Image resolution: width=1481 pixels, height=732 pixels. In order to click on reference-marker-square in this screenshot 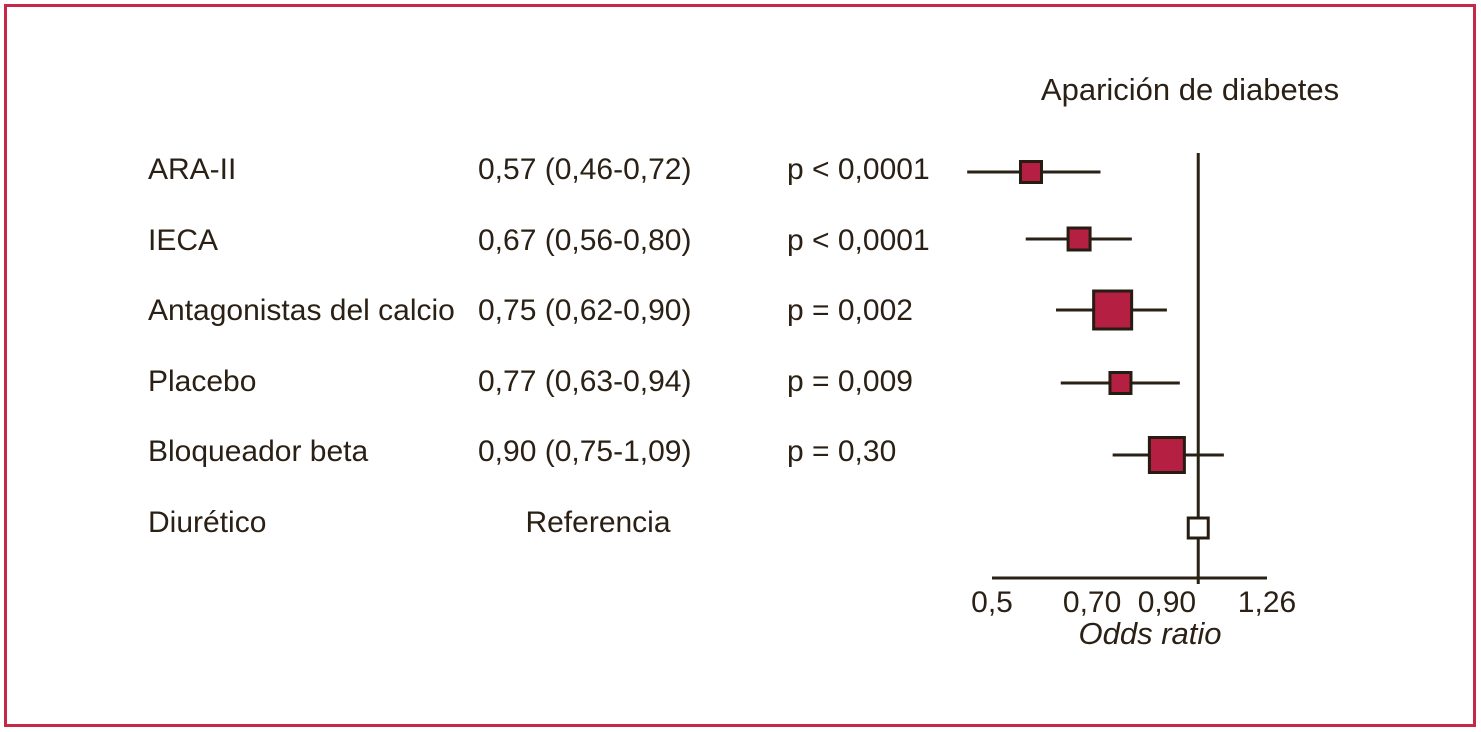, I will do `click(1198, 528)`.